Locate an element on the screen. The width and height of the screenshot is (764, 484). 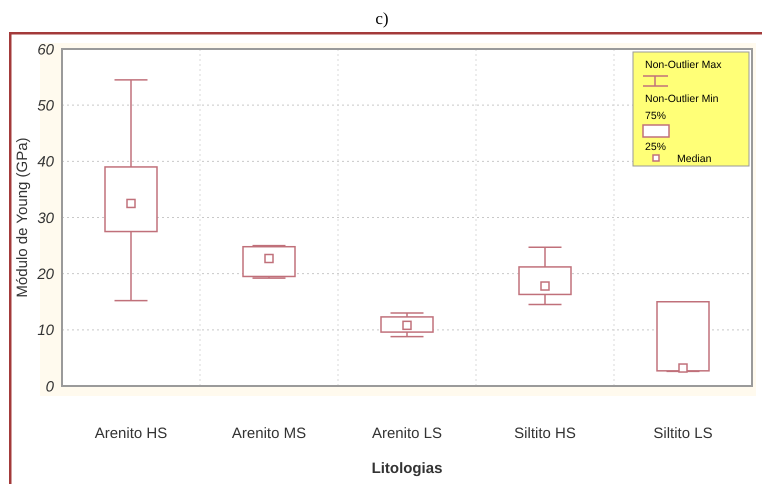
annotation: Non-Outlier Min is located at coordinates (682, 99).